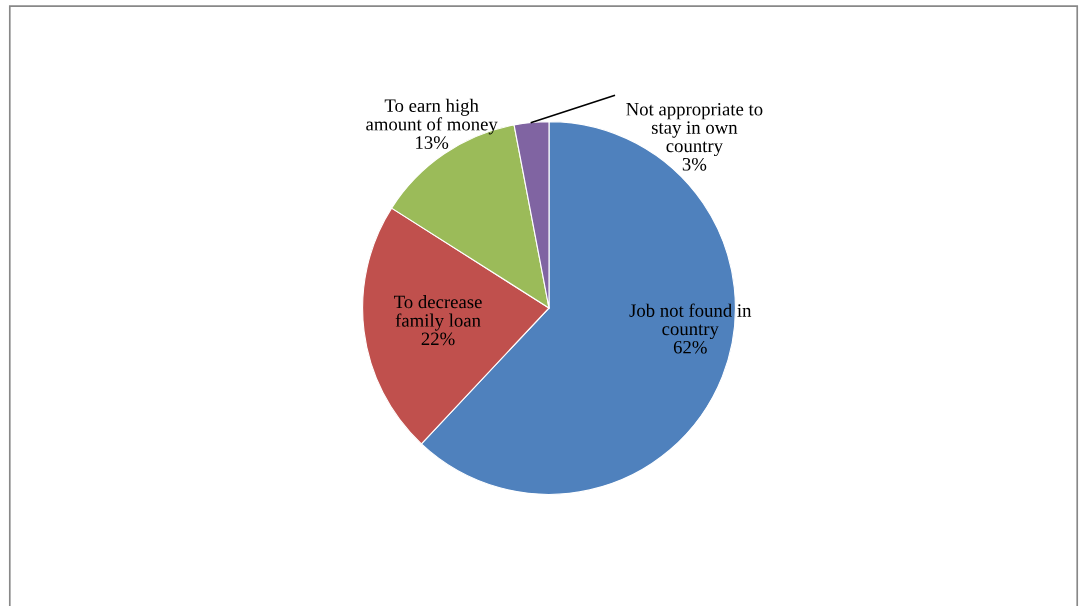  What do you see at coordinates (690, 347) in the screenshot?
I see `data-label: 62%` at bounding box center [690, 347].